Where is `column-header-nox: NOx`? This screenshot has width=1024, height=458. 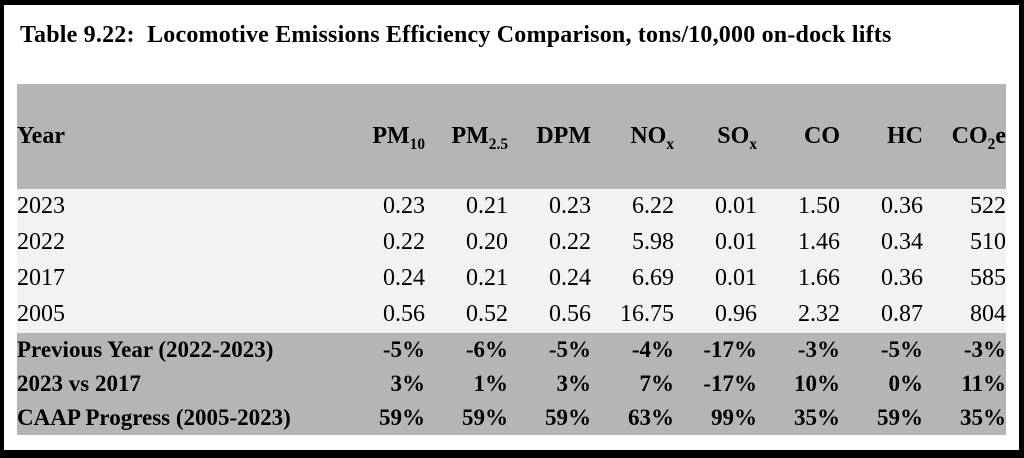 column-header-nox: NOx is located at coordinates (652, 137).